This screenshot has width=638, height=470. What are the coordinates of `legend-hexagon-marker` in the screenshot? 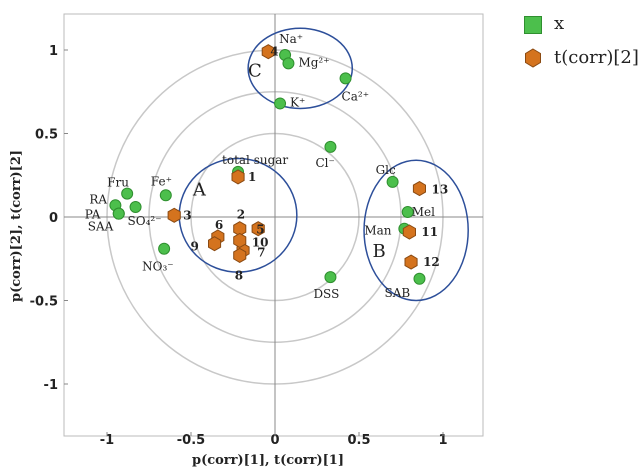 It's located at (533, 58).